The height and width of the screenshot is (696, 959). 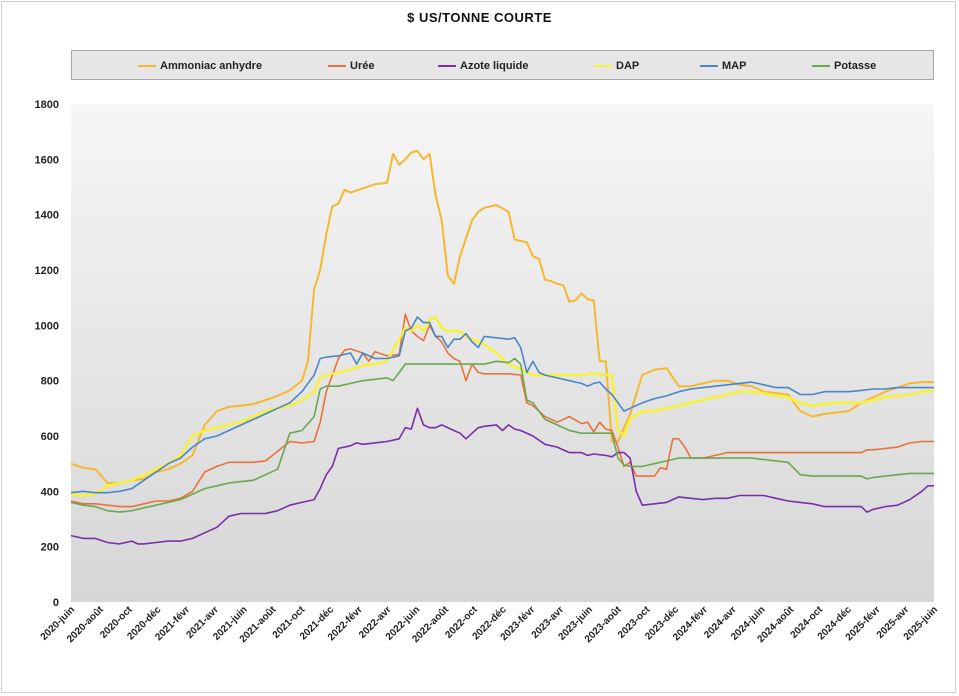 I want to click on legend-swatch-azote, so click(x=447, y=66).